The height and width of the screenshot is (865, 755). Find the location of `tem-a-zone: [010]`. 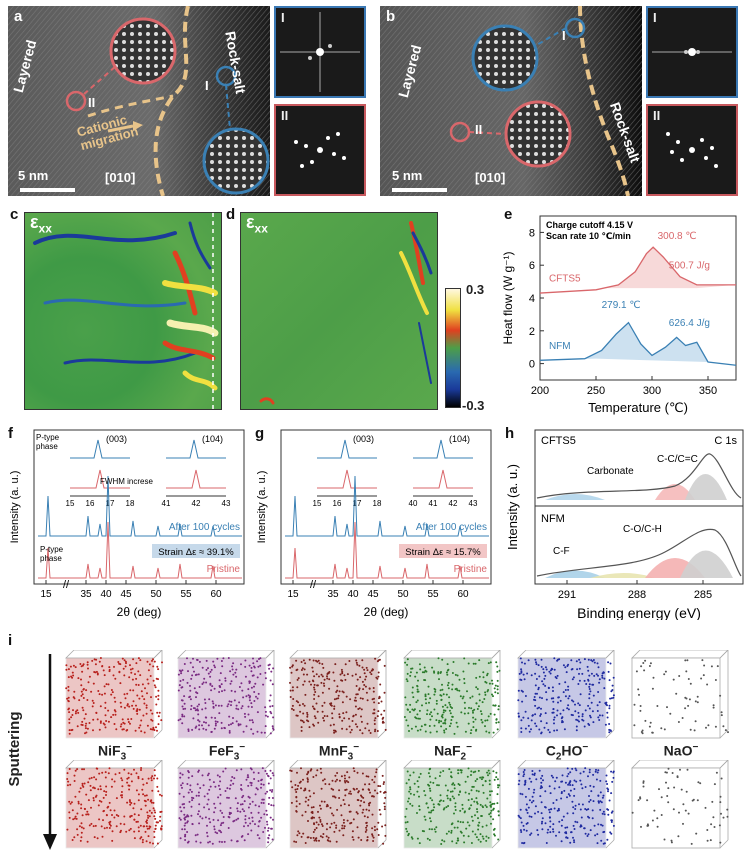

tem-a-zone: [010] is located at coordinates (120, 177).